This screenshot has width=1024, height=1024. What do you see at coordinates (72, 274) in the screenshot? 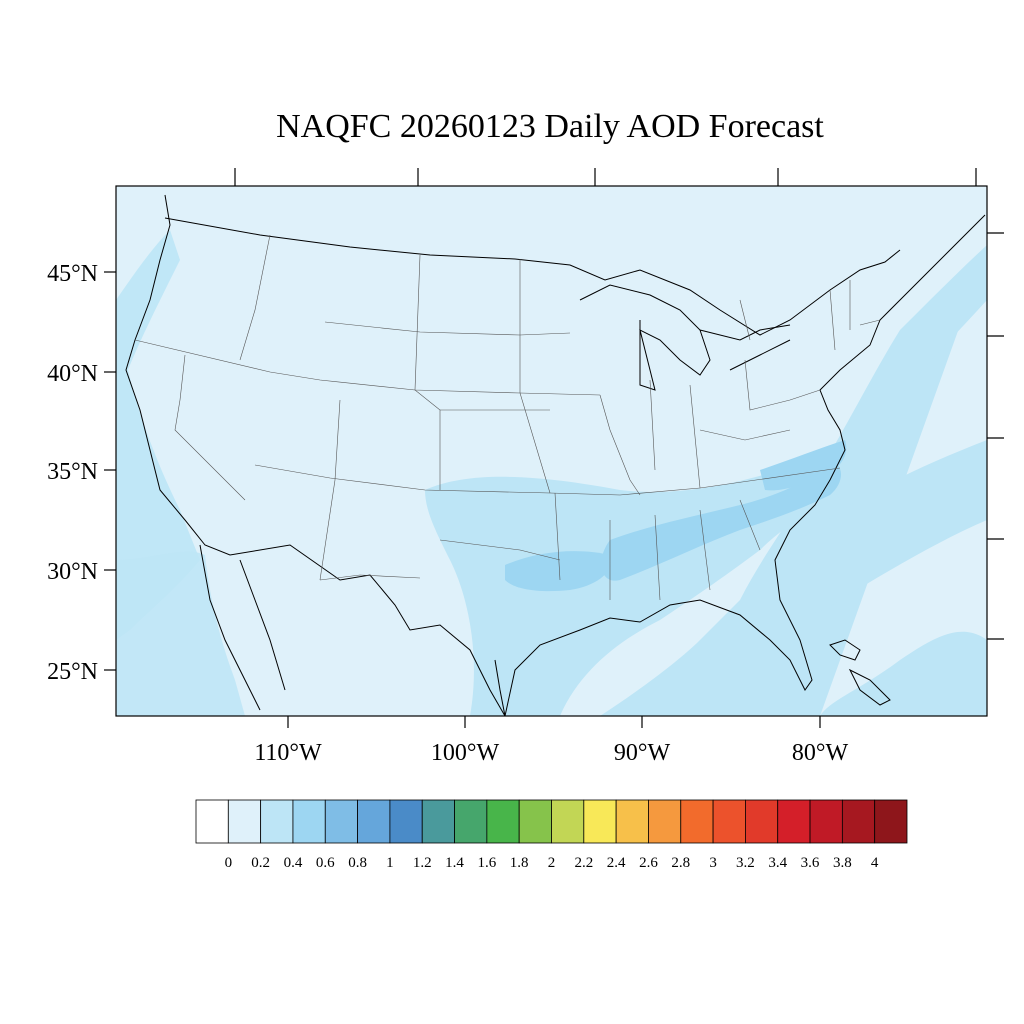
I see `lat-label-45: 45°N` at bounding box center [72, 274].